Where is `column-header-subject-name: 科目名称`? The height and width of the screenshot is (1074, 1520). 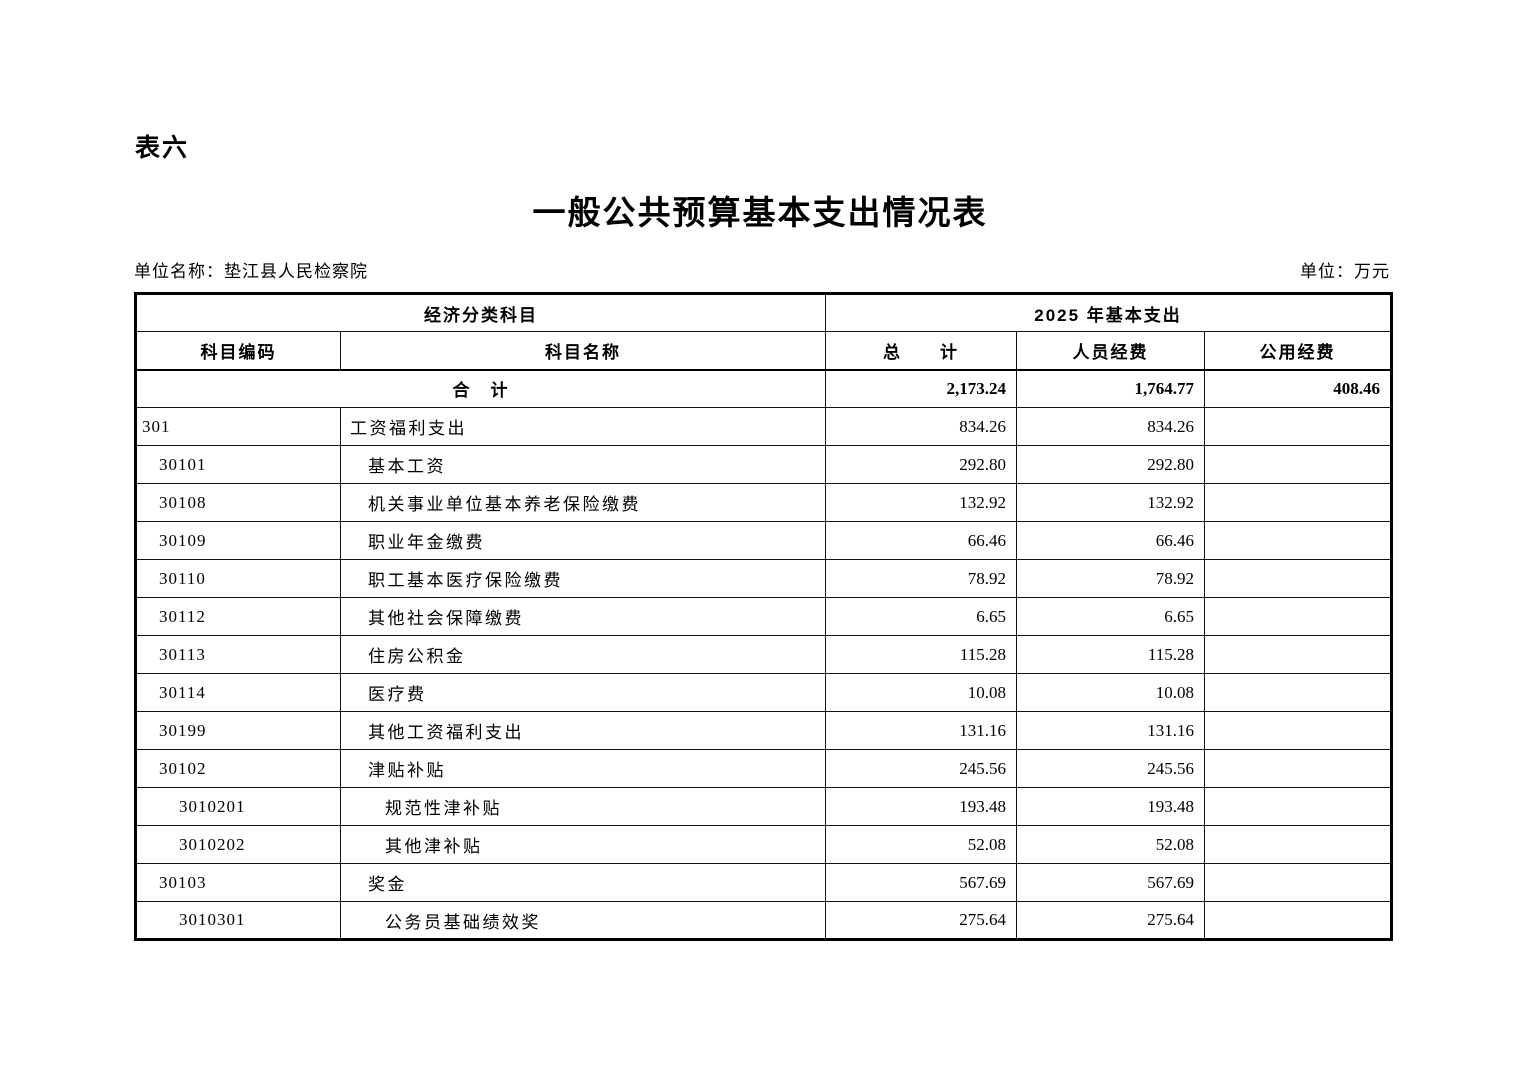 column-header-subject-name: 科目名称 is located at coordinates (583, 351).